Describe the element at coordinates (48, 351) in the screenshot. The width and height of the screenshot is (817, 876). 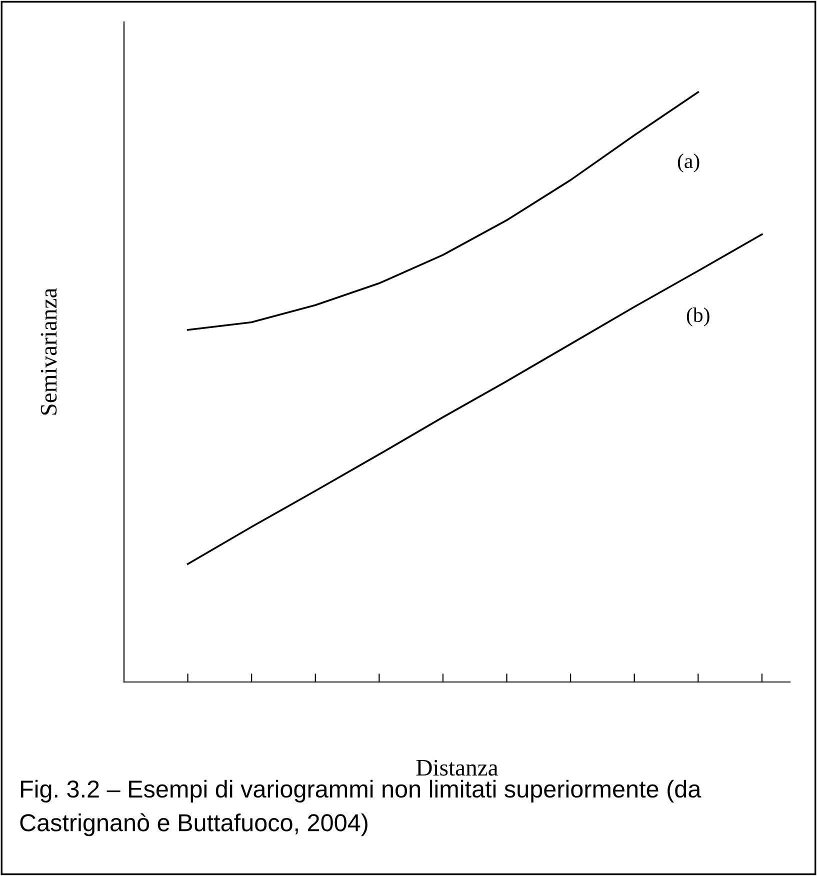
I see `y-axis-title: Semivarianza` at that location.